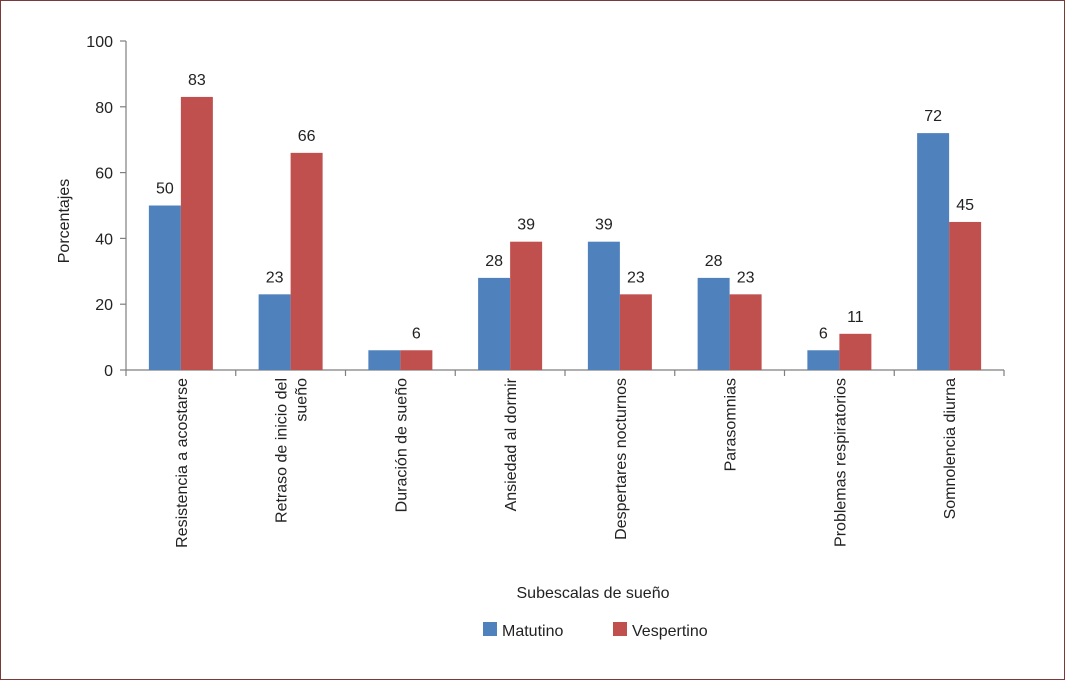 The height and width of the screenshot is (680, 1065). Describe the element at coordinates (104, 174) in the screenshot. I see `y-tick-label: 60` at that location.